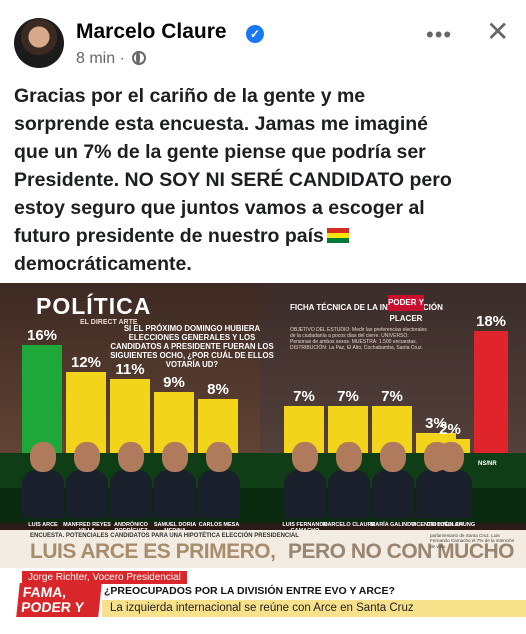  I want to click on poll-bar-label: 2%, so click(450, 429).